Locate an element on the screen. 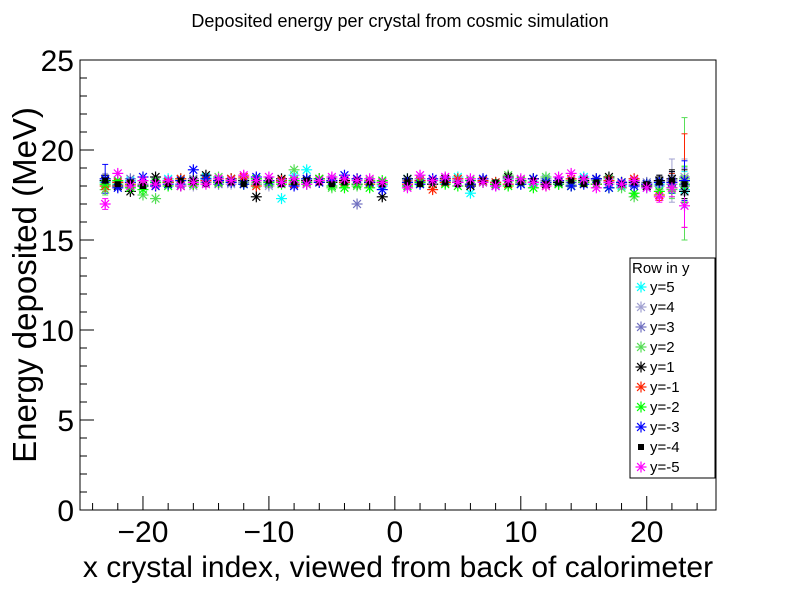  legend-entry: y=2 is located at coordinates (655, 347).